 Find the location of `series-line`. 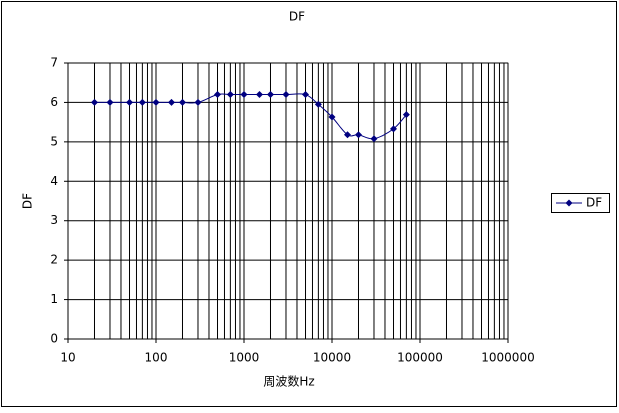

series-line is located at coordinates (250, 116).